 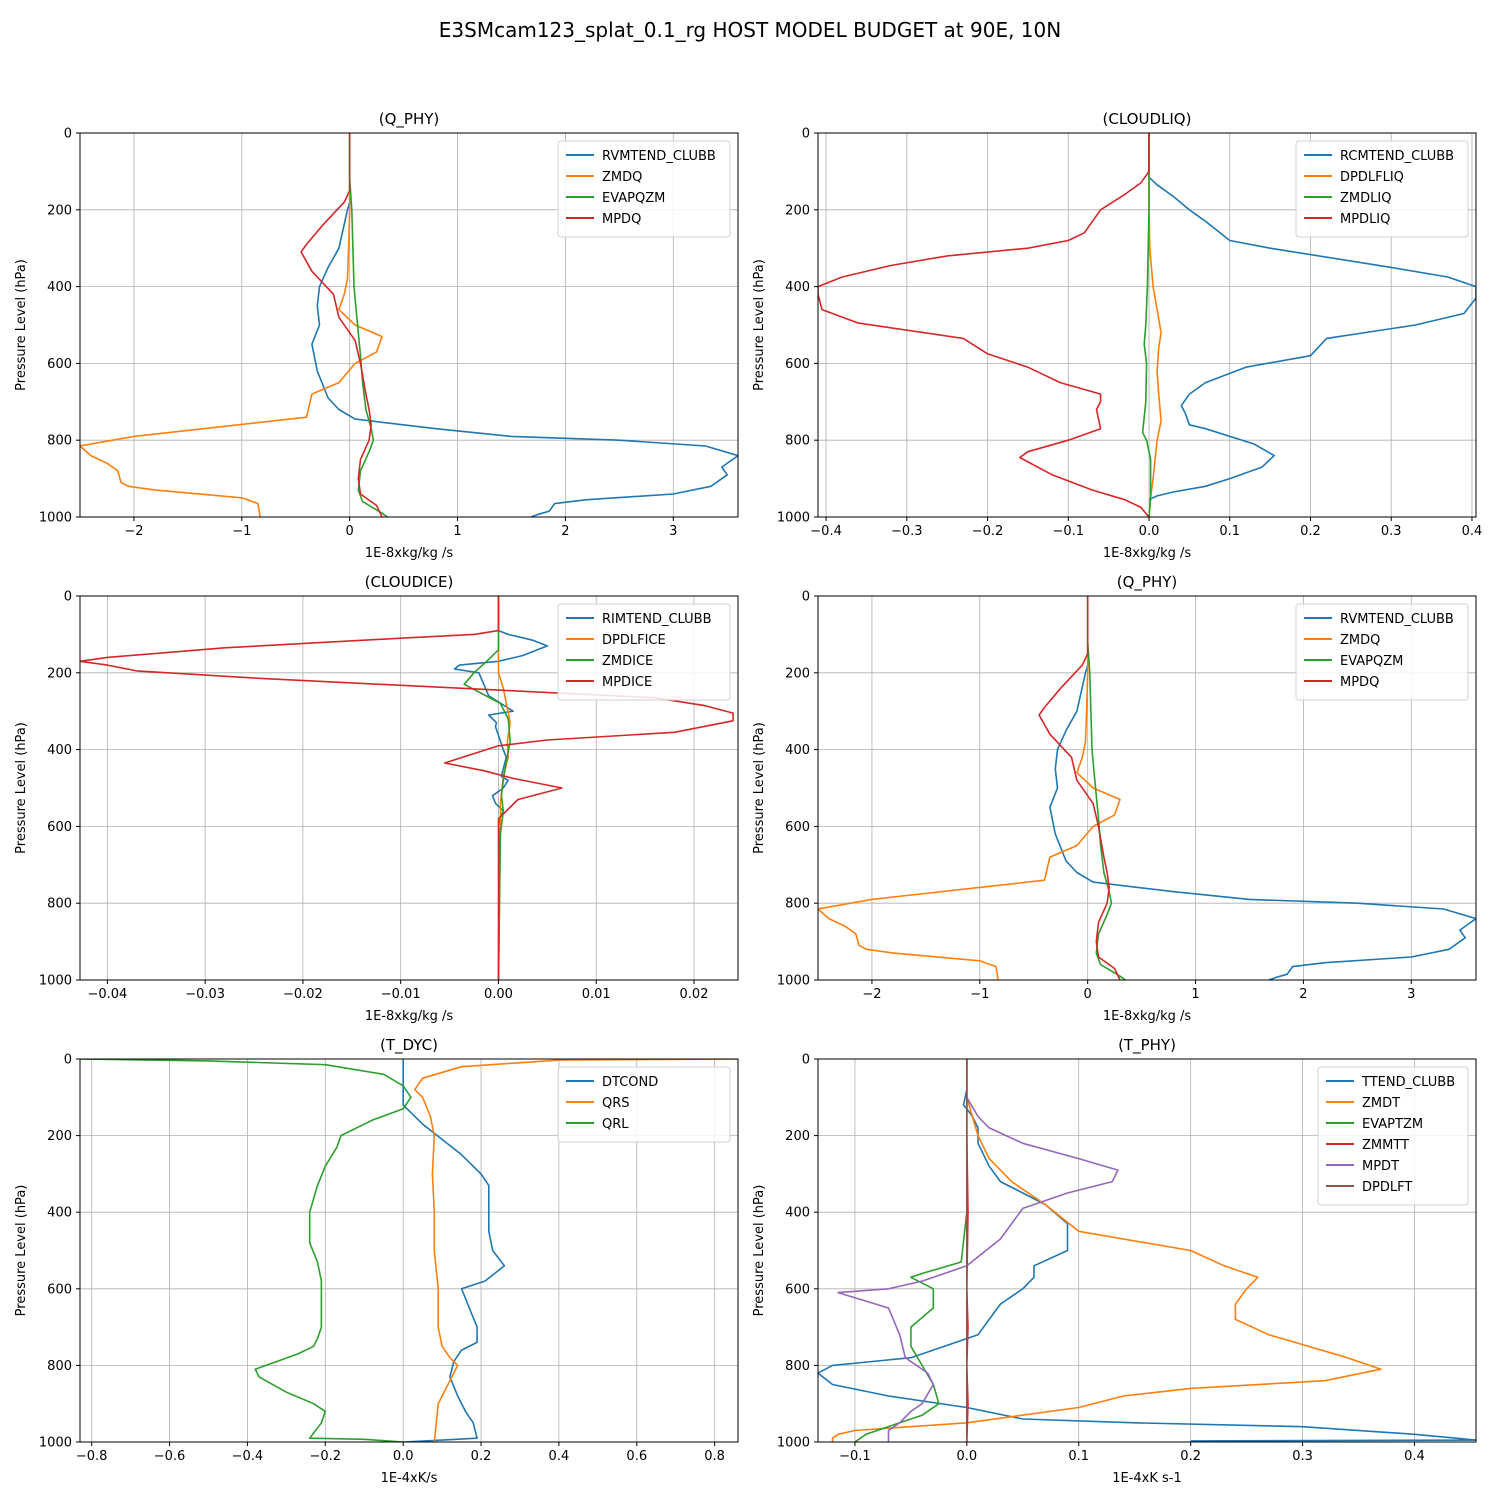 What do you see at coordinates (1365, 198) in the screenshot?
I see `legend-label: ZMDLIQ` at bounding box center [1365, 198].